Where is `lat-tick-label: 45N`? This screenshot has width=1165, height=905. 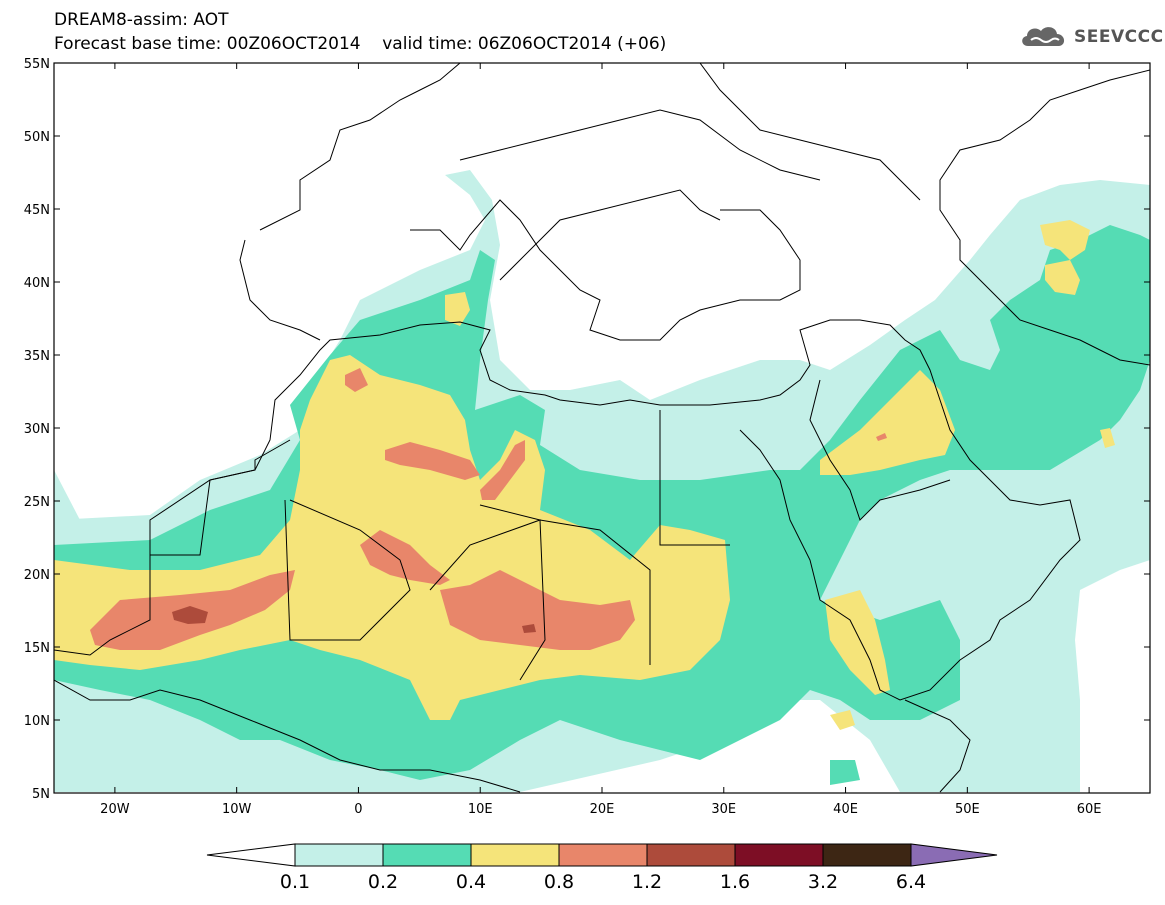
lat-tick-label: 45N is located at coordinates (37, 210).